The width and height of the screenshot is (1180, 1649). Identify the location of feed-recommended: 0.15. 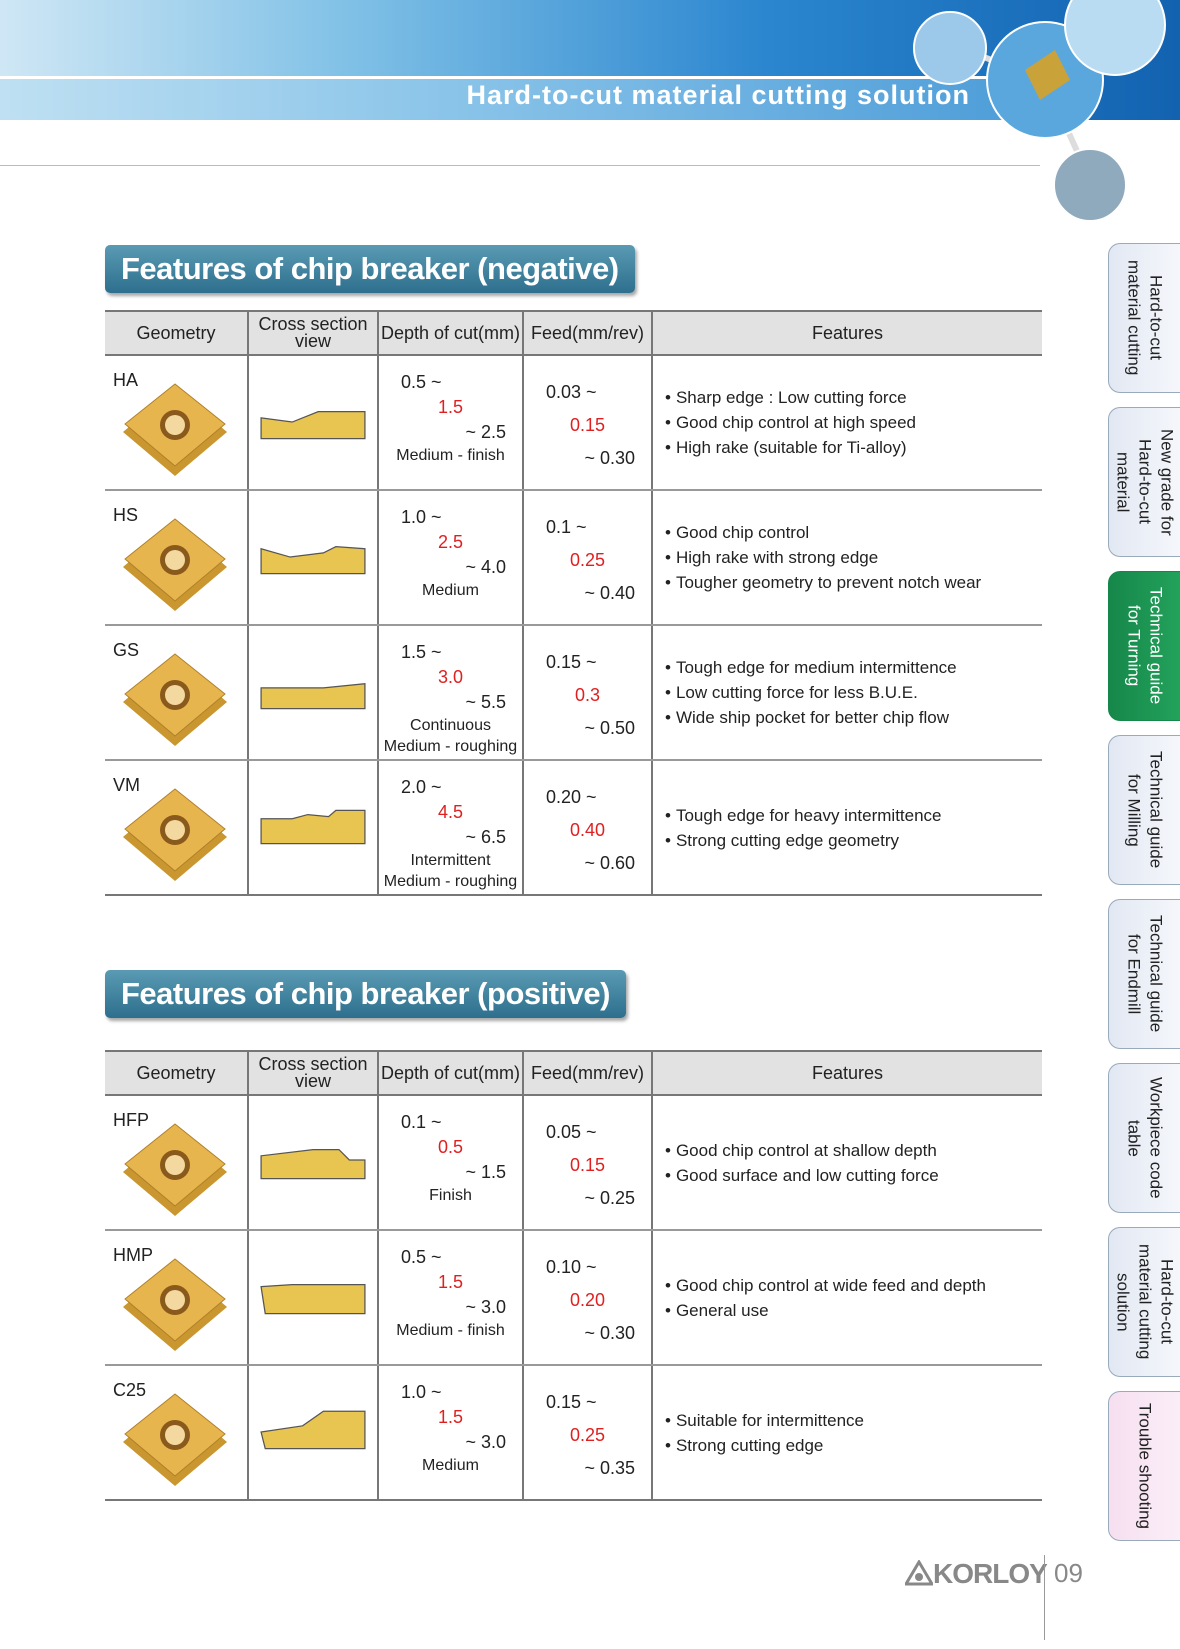
(587, 425).